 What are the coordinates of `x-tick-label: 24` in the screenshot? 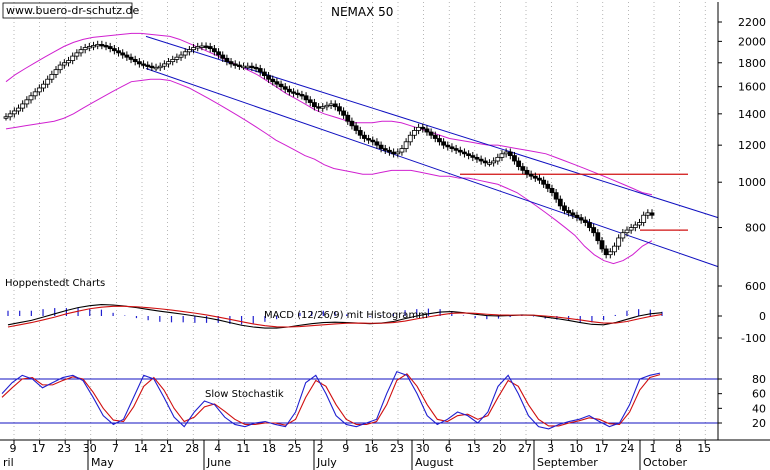 It's located at (627, 448).